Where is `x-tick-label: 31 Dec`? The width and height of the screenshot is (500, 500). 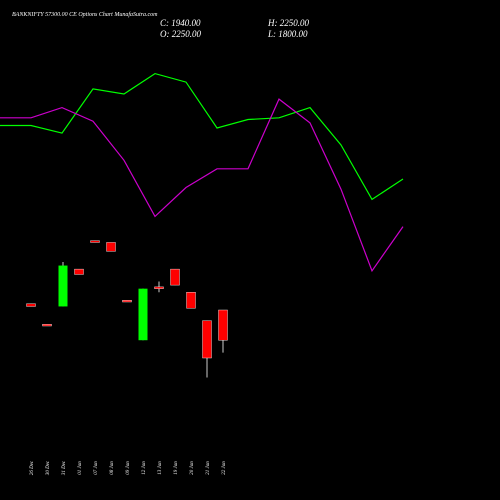
x-tick-label: 31 Dec is located at coordinates (64, 467).